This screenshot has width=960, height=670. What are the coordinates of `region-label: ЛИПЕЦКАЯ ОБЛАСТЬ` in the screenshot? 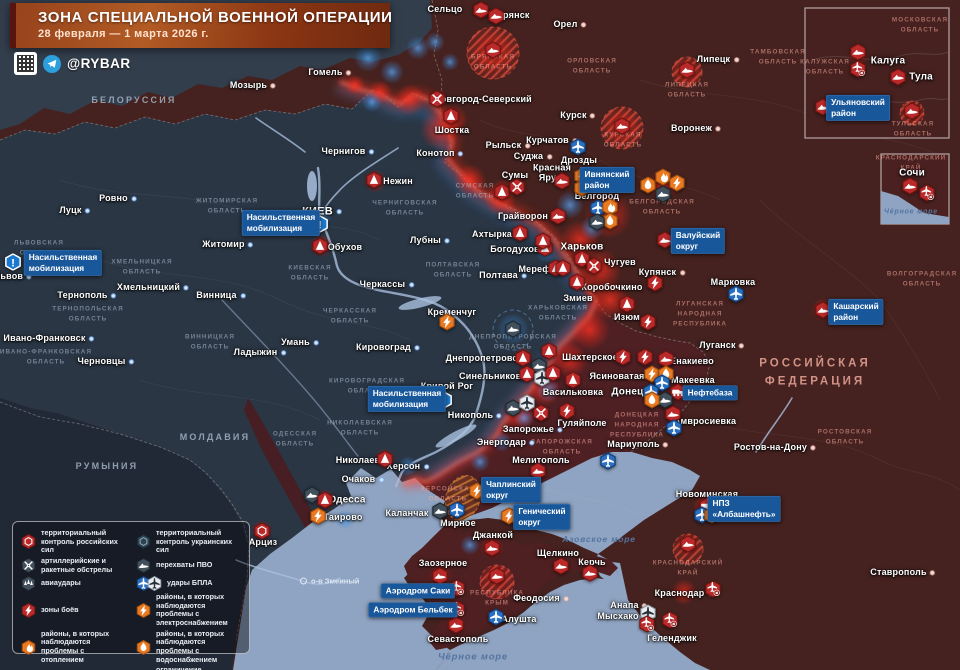 It's located at (687, 89).